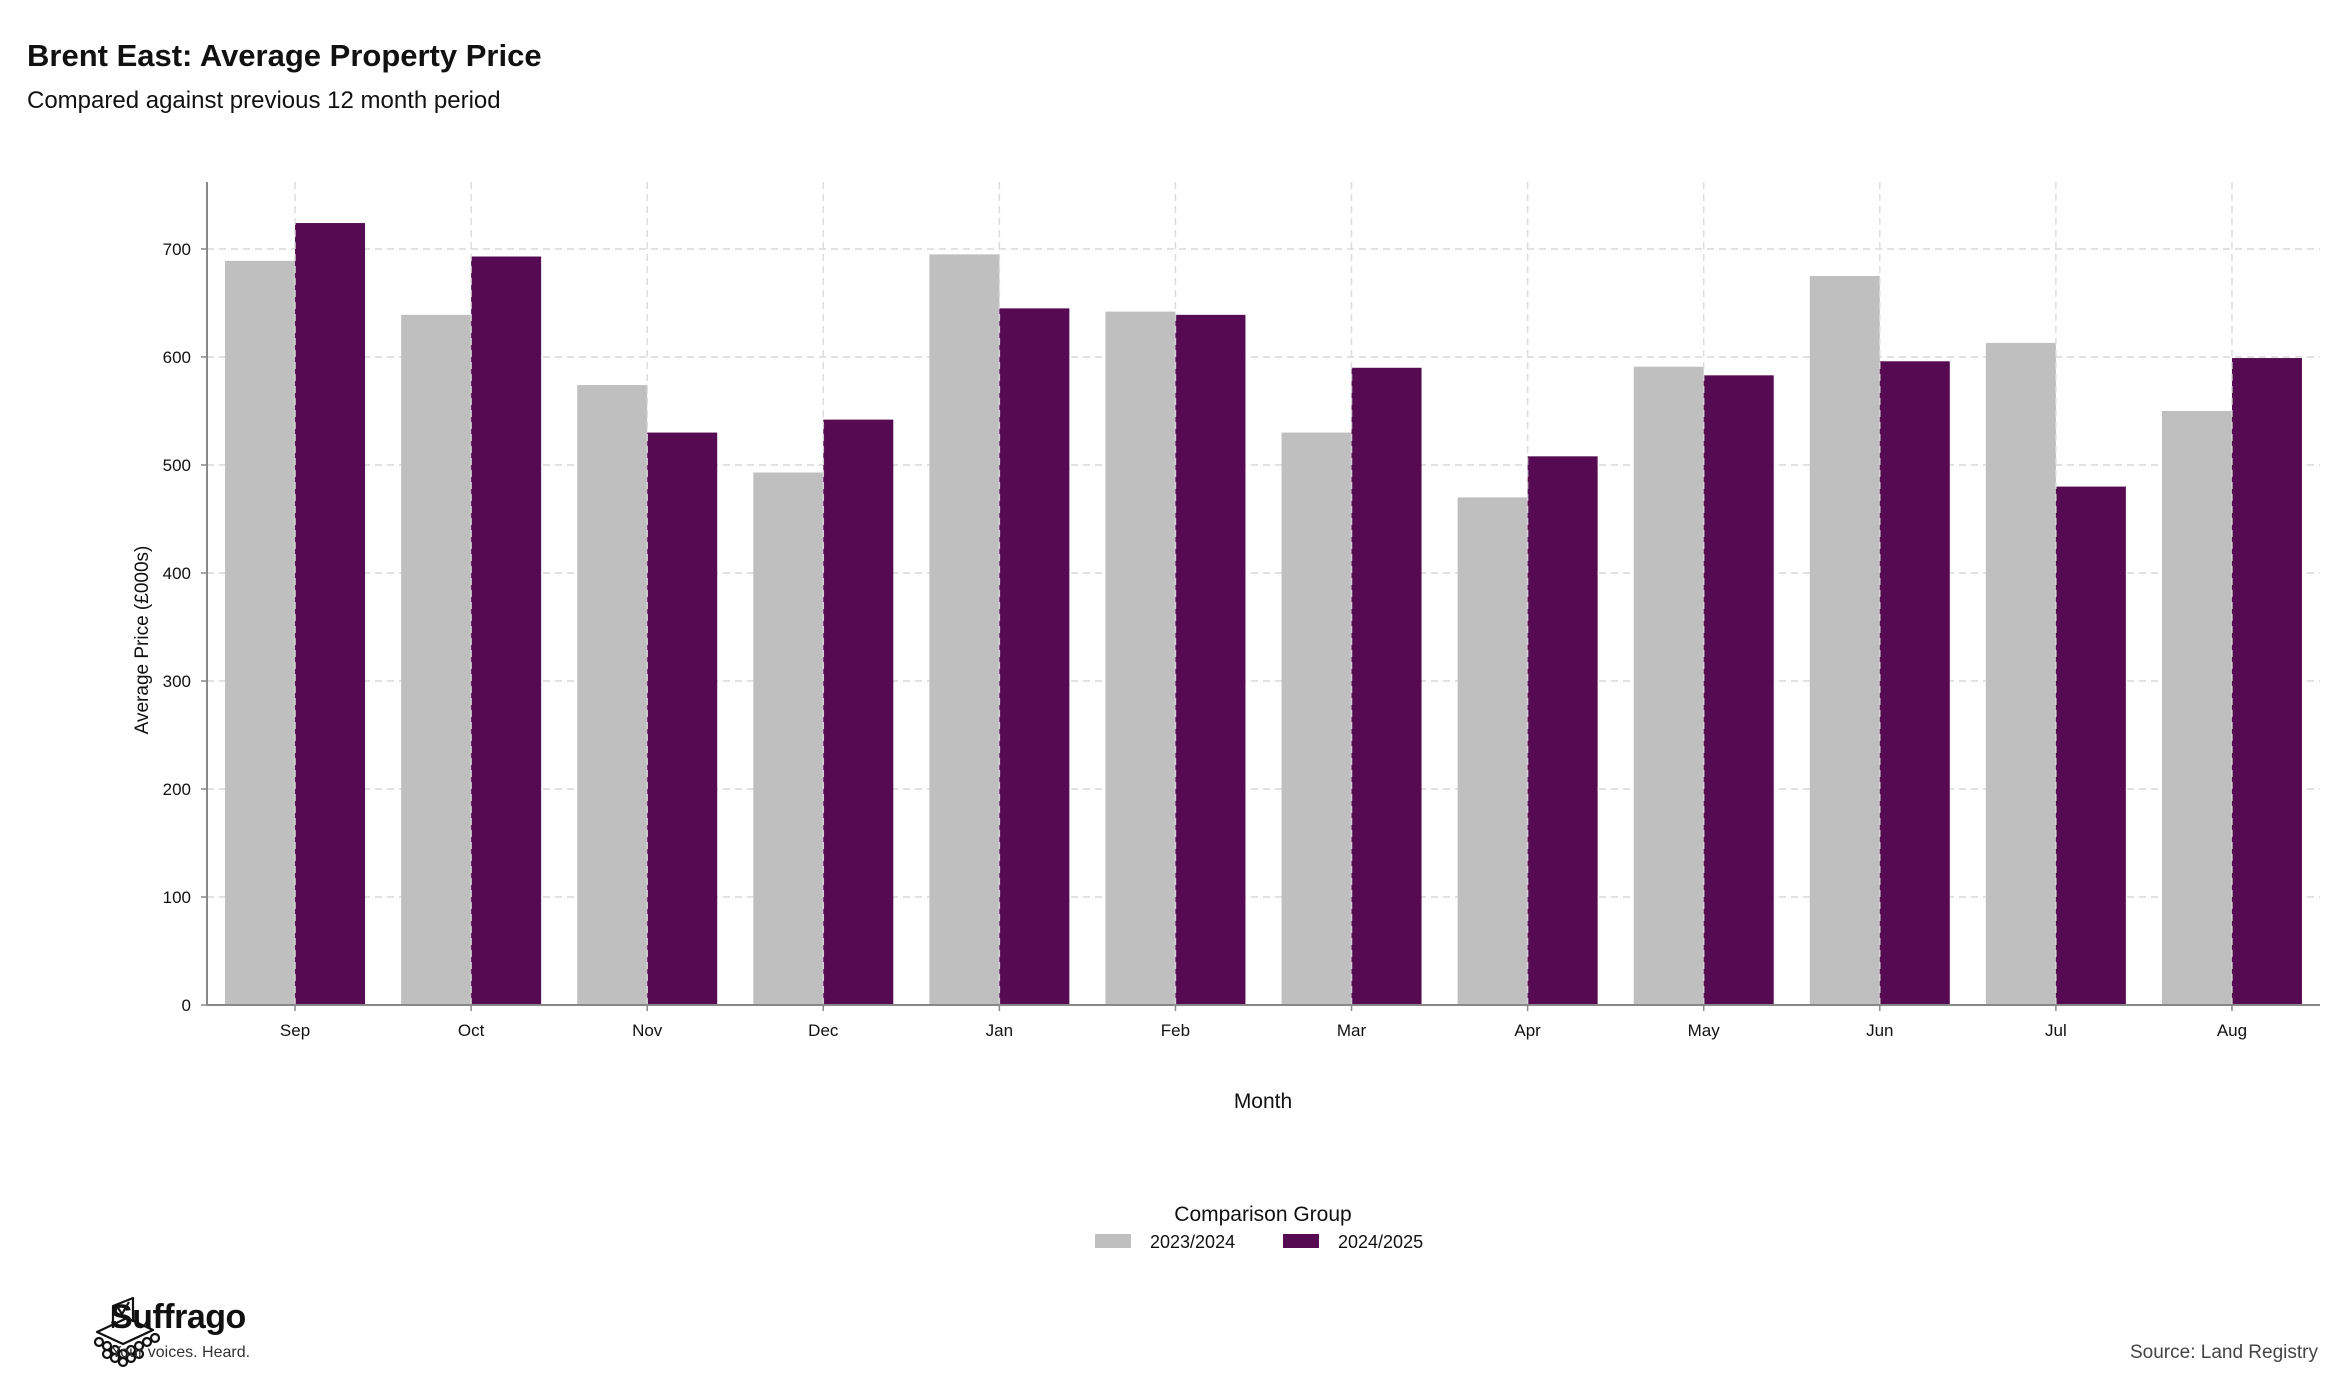 This screenshot has width=2334, height=1388. What do you see at coordinates (2266, 681) in the screenshot?
I see `bar-2024-2025-aug` at bounding box center [2266, 681].